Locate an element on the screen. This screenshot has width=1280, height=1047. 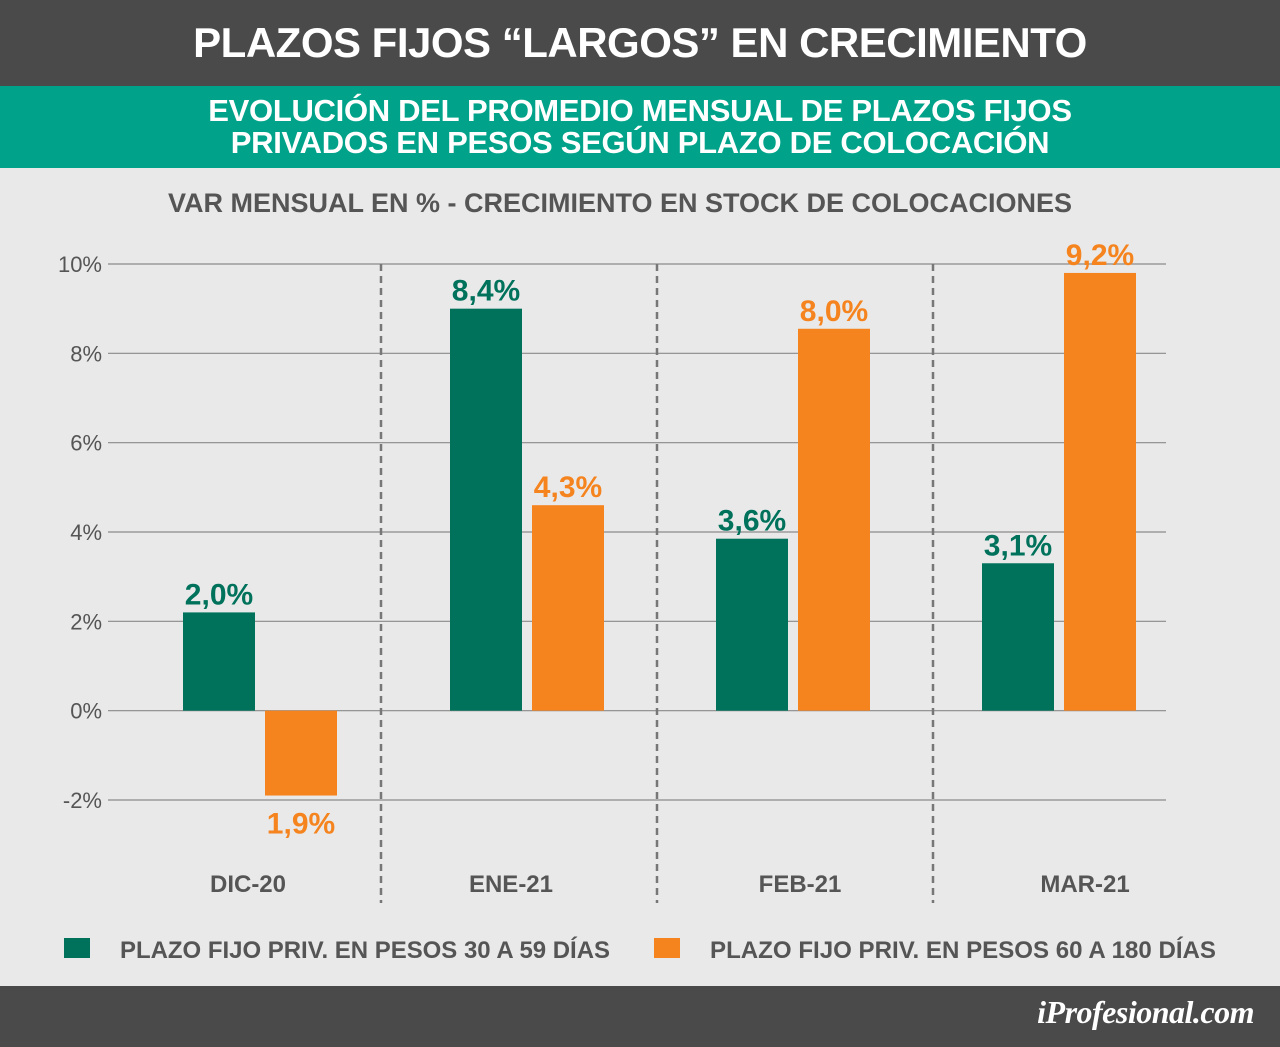
x-category-label: DIC-20 is located at coordinates (248, 884).